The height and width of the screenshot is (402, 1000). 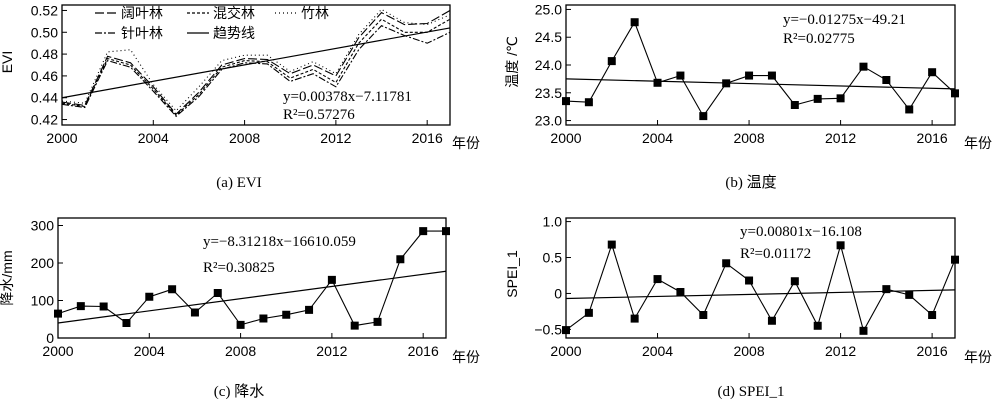 I want to click on series-line-阔叶林, so click(x=256, y=62).